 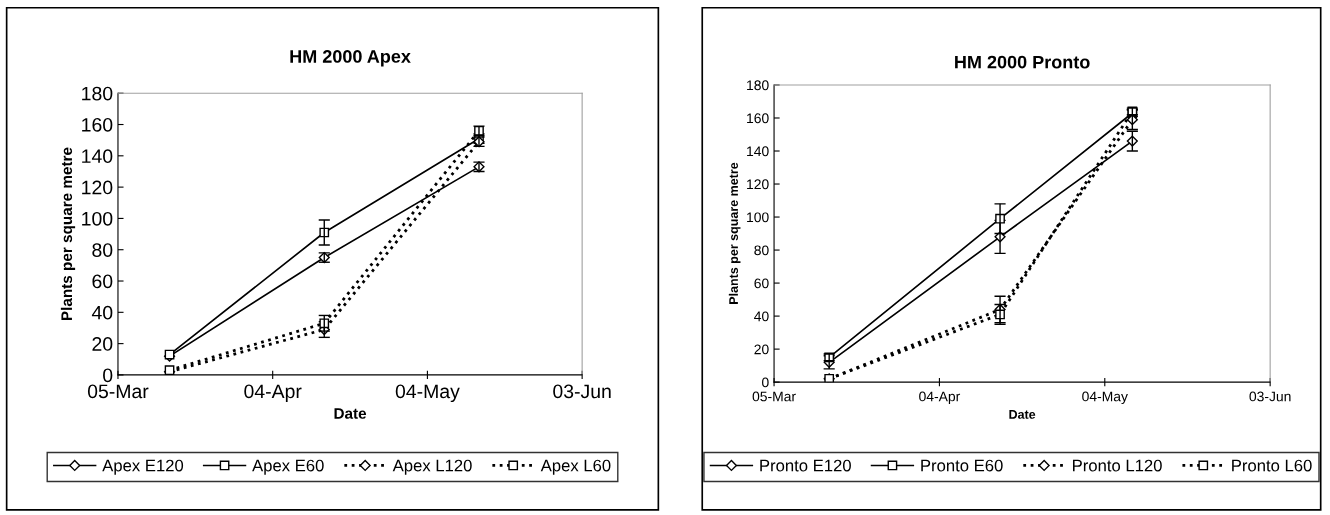 I want to click on legend-label: Pronto E60, so click(x=962, y=465).